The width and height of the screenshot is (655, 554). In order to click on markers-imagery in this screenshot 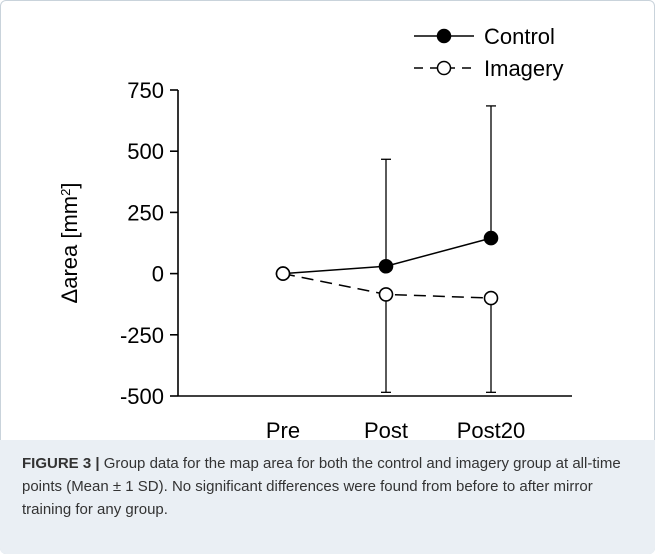, I will do `click(387, 286)`.